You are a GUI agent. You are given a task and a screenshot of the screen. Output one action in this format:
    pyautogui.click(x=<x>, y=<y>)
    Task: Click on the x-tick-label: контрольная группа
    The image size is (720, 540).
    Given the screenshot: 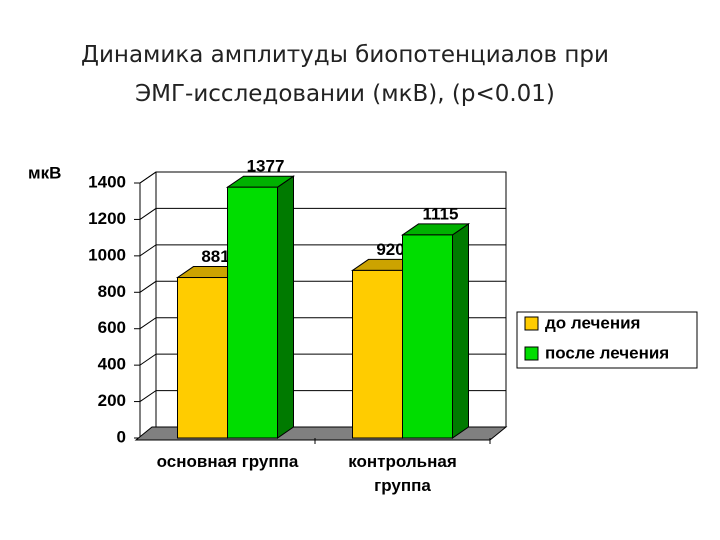 What is the action you would take?
    pyautogui.click(x=402, y=473)
    